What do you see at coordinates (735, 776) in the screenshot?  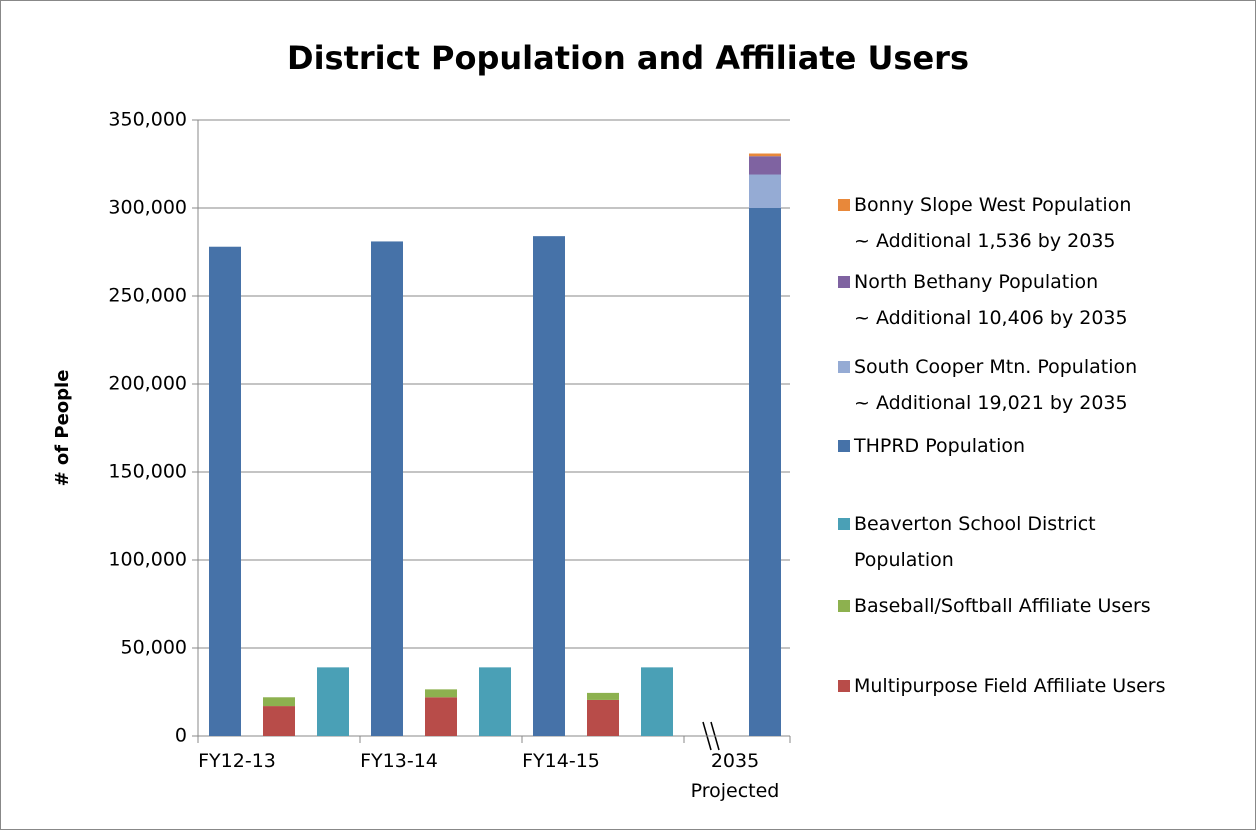 I see `x-tick-label: 2035 Projected` at bounding box center [735, 776].